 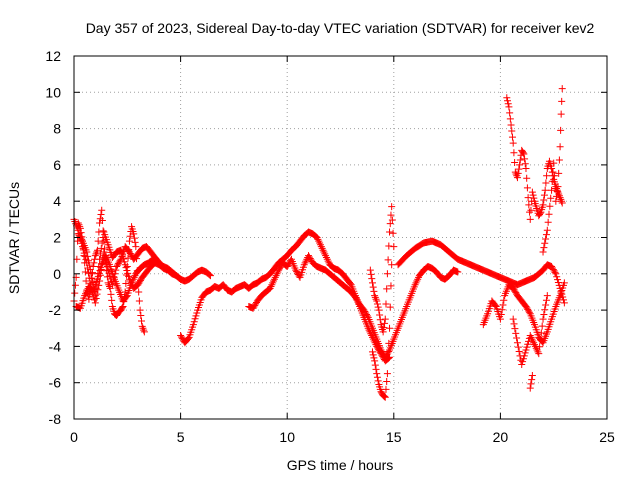 What do you see at coordinates (57, 129) in the screenshot?
I see `y-tick-label: 8` at bounding box center [57, 129].